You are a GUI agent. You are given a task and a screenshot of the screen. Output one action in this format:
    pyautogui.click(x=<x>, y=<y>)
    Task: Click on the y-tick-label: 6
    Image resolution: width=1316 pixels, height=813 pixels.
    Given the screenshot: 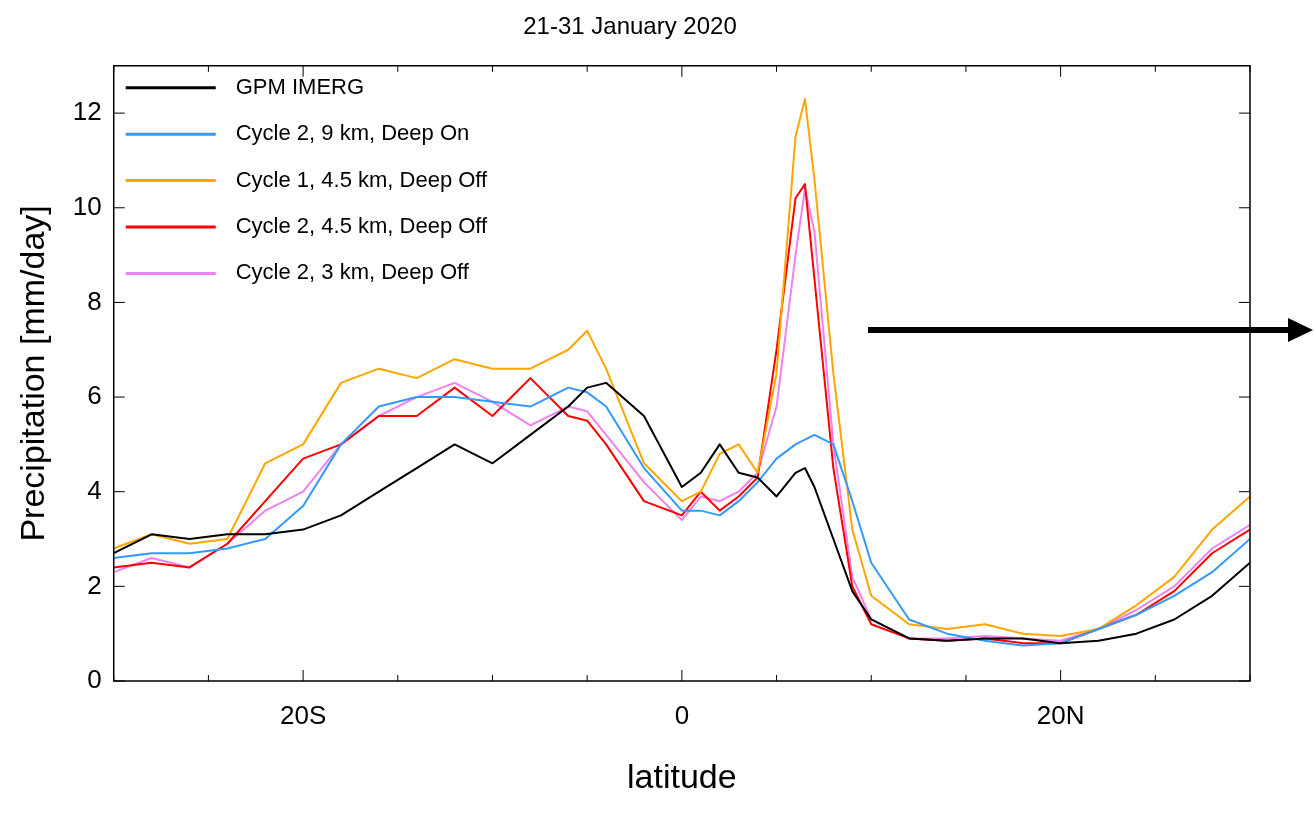 What is the action you would take?
    pyautogui.click(x=94, y=395)
    